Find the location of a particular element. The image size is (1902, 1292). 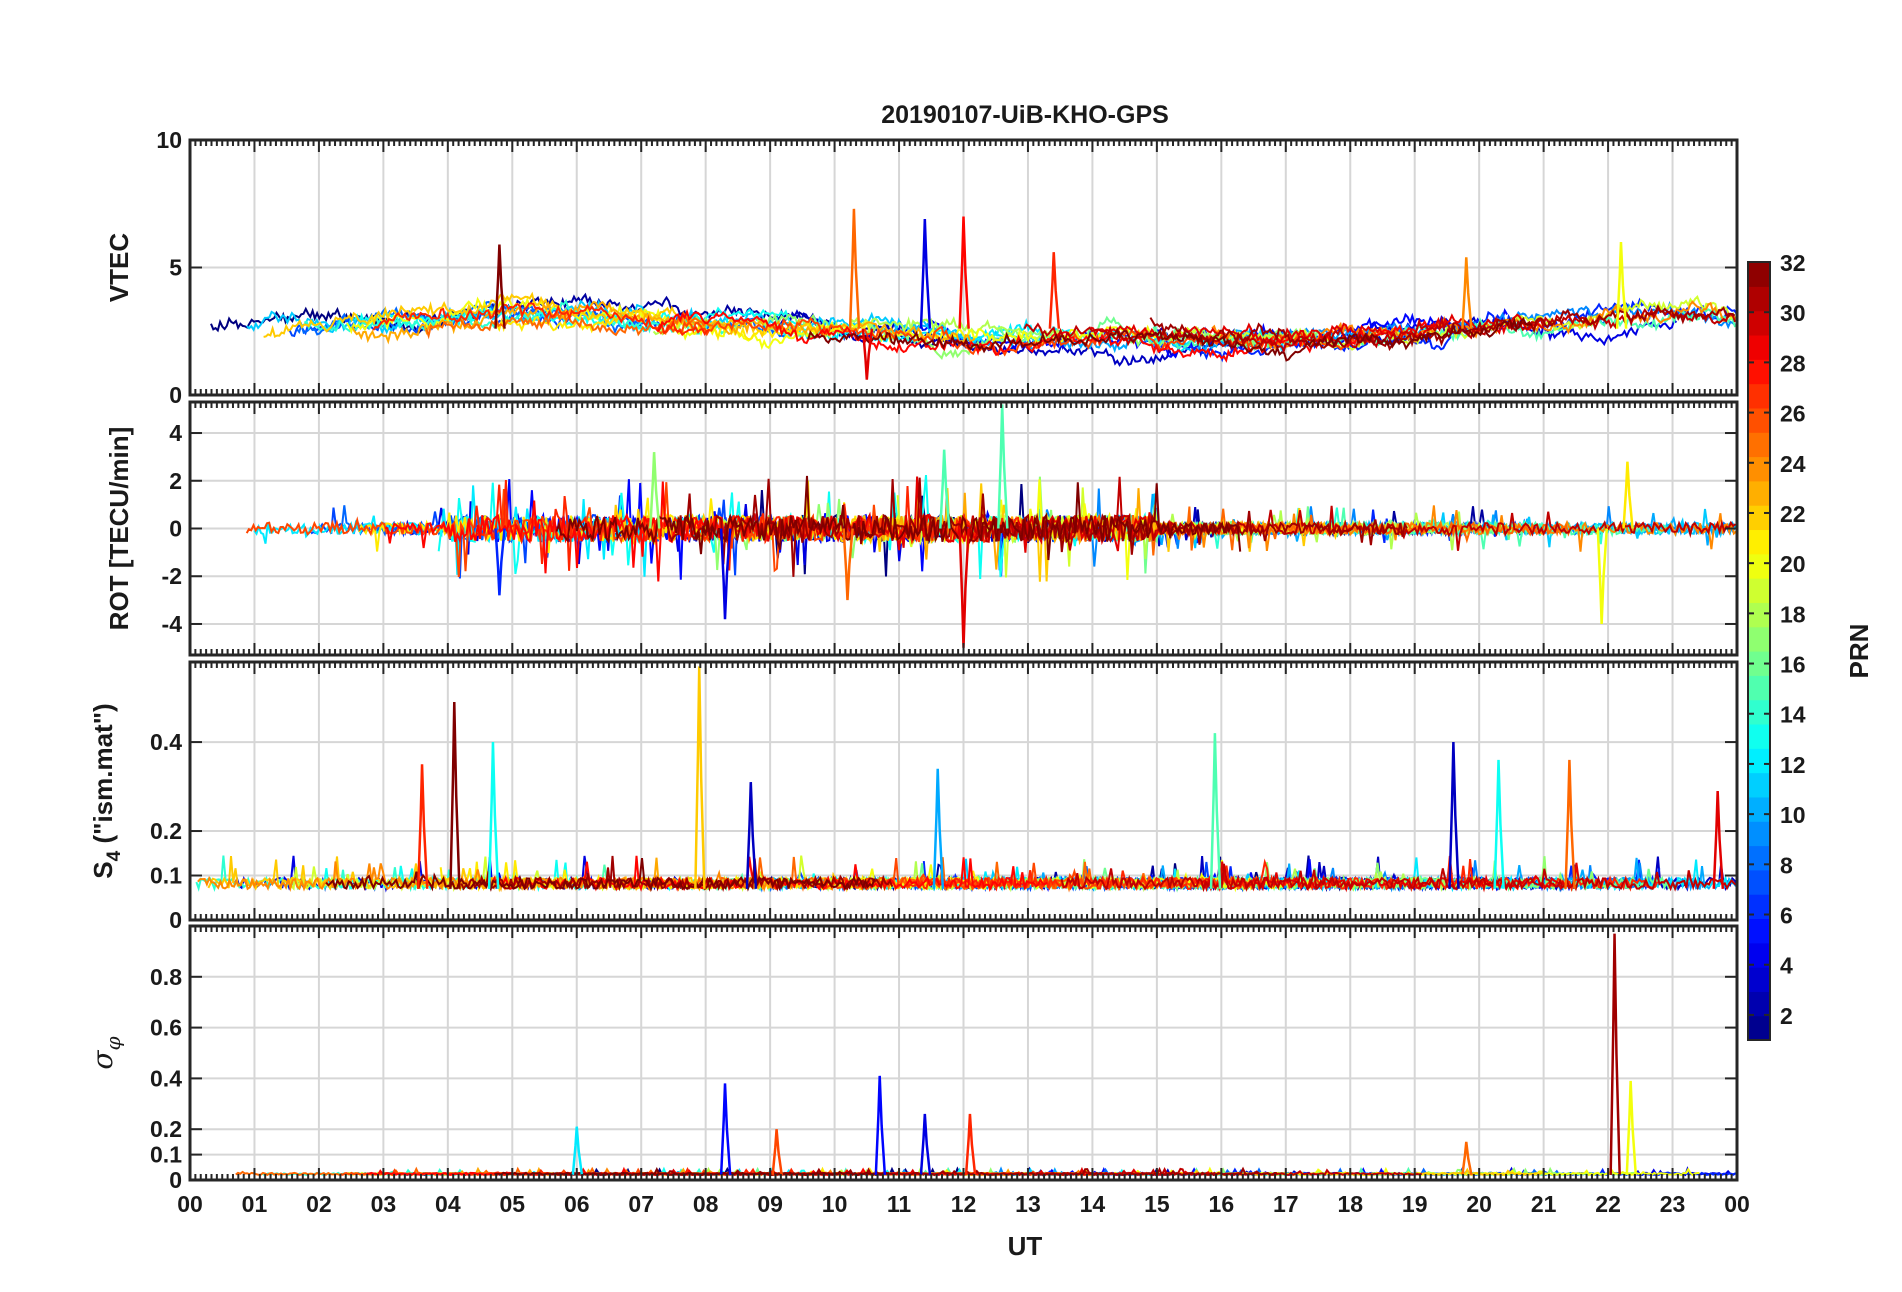

x-tick-label: 07 is located at coordinates (641, 1204).